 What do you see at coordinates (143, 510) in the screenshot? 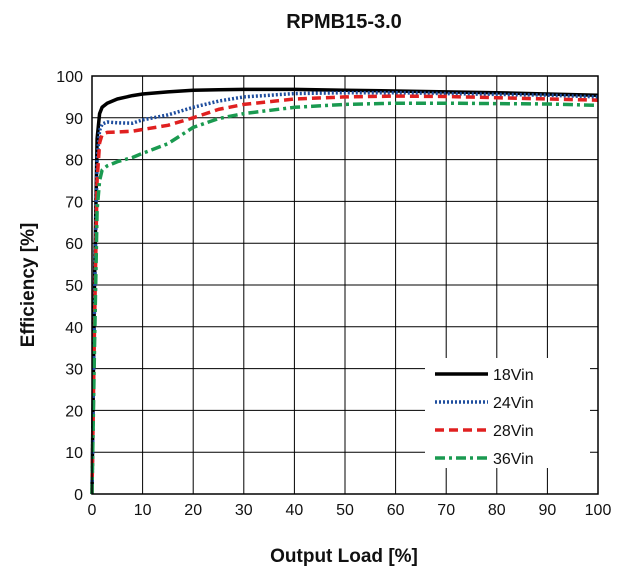
I see `x-tick-label: 10` at bounding box center [143, 510].